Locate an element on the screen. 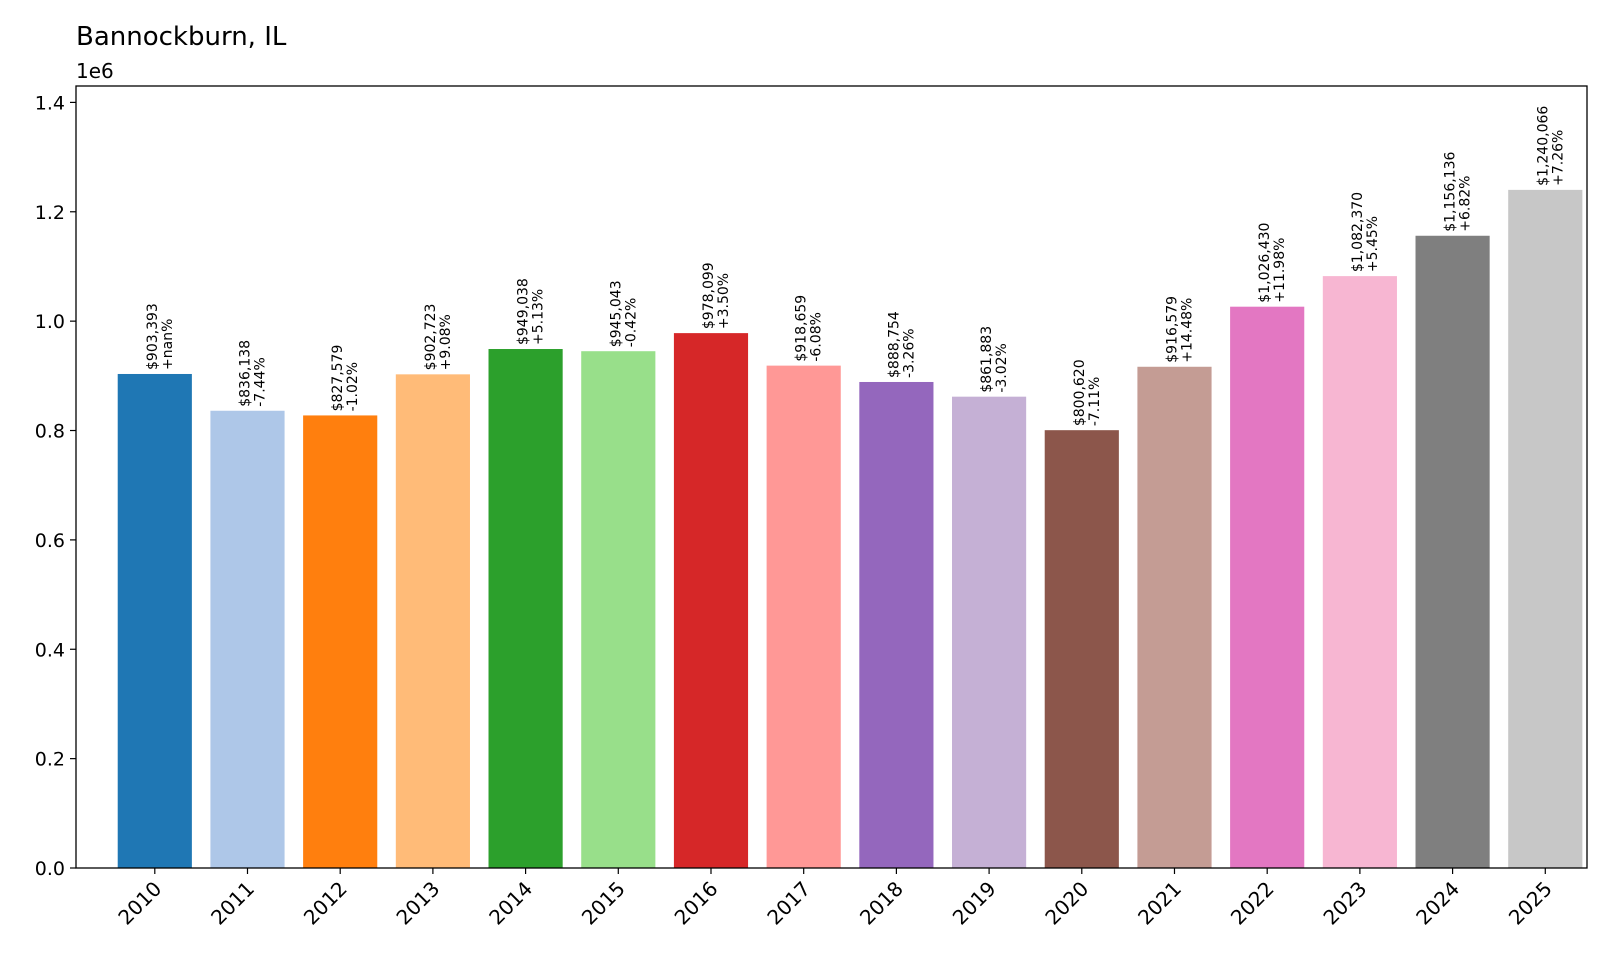 This screenshot has height=960, width=1600. y-tick-label: 0.0 is located at coordinates (50, 869).